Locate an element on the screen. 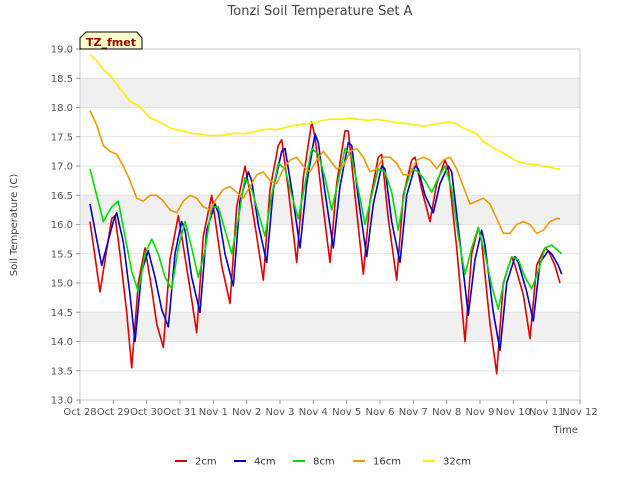 The image size is (640, 480). site-tag-label: TZ_fmet is located at coordinates (111, 42).